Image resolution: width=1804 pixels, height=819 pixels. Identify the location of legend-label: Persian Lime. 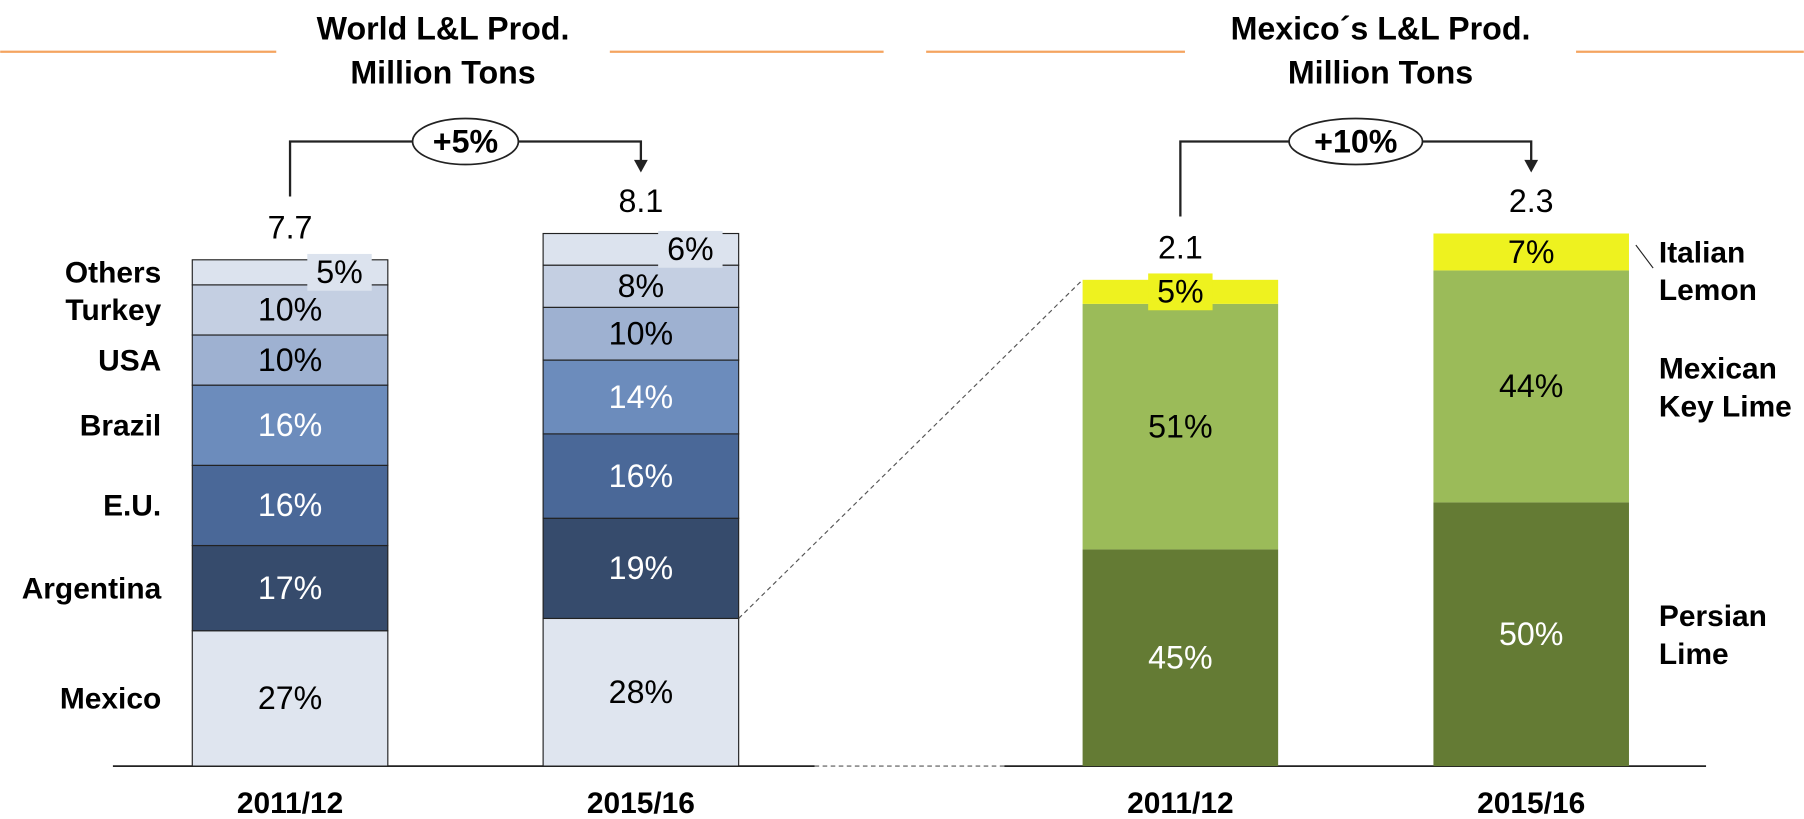
(1713, 635).